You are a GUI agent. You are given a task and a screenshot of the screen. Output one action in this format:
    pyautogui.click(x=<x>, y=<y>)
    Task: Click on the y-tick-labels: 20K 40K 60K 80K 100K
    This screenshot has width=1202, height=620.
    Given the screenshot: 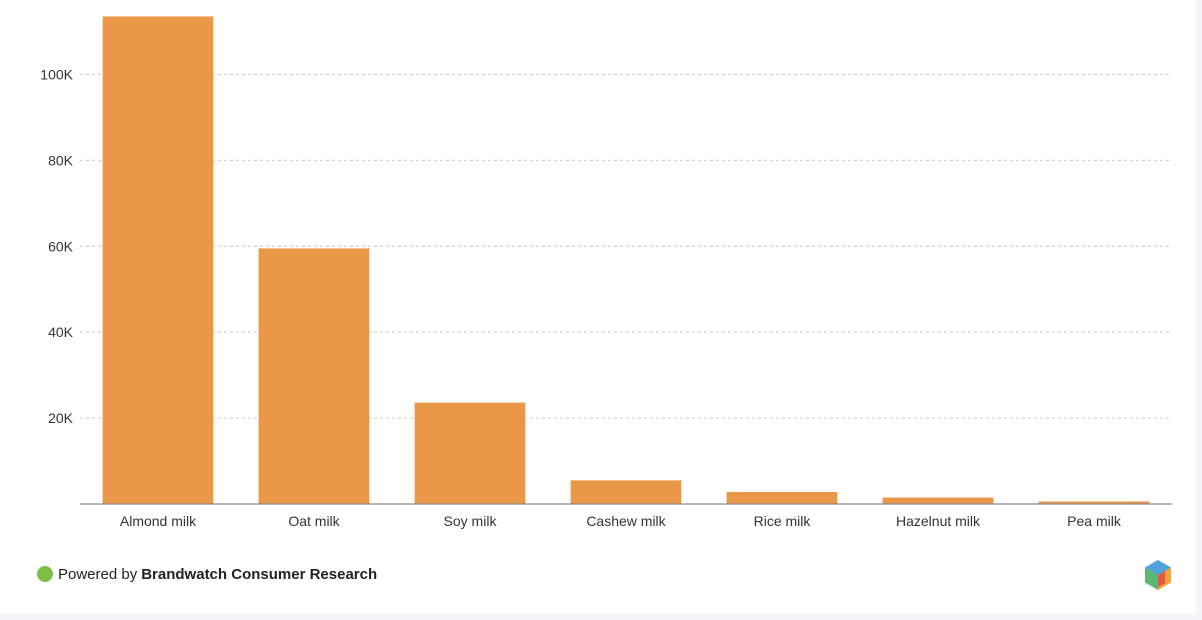 What is the action you would take?
    pyautogui.click(x=56, y=246)
    